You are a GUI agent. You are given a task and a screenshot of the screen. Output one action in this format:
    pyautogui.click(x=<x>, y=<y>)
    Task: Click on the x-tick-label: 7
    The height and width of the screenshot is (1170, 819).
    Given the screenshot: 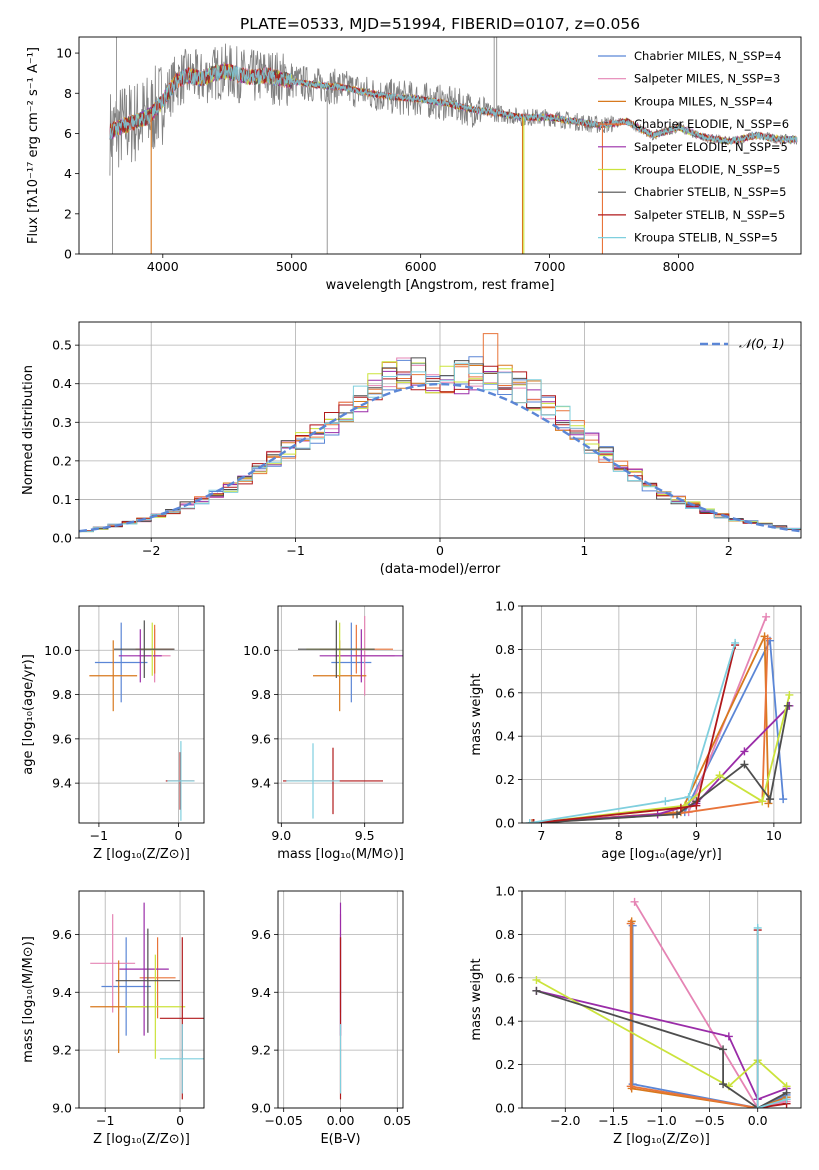 What is the action you would take?
    pyautogui.click(x=541, y=835)
    